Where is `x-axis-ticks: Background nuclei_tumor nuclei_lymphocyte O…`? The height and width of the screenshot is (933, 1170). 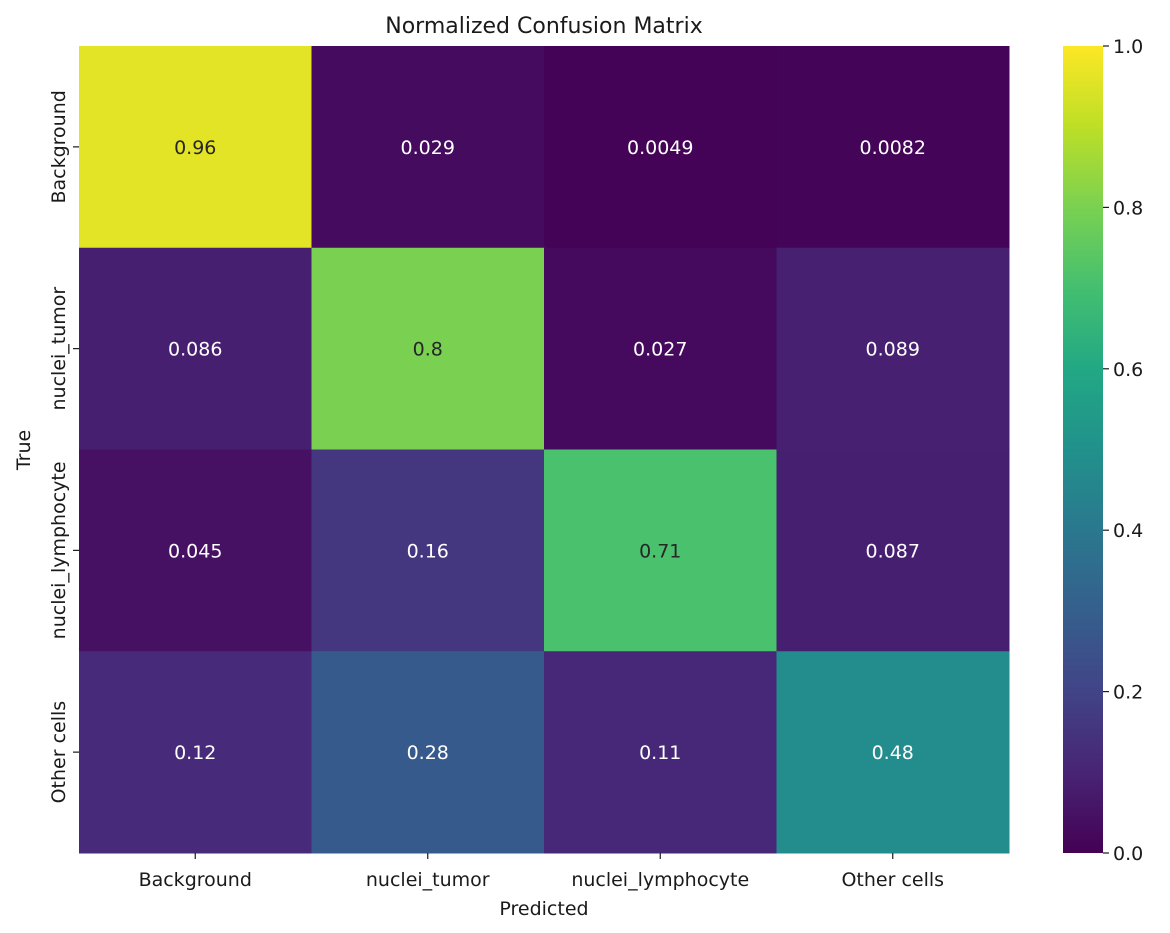
x-axis-ticks: Background nuclei_tumor nuclei_lymphocyte O… is located at coordinates (541, 872).